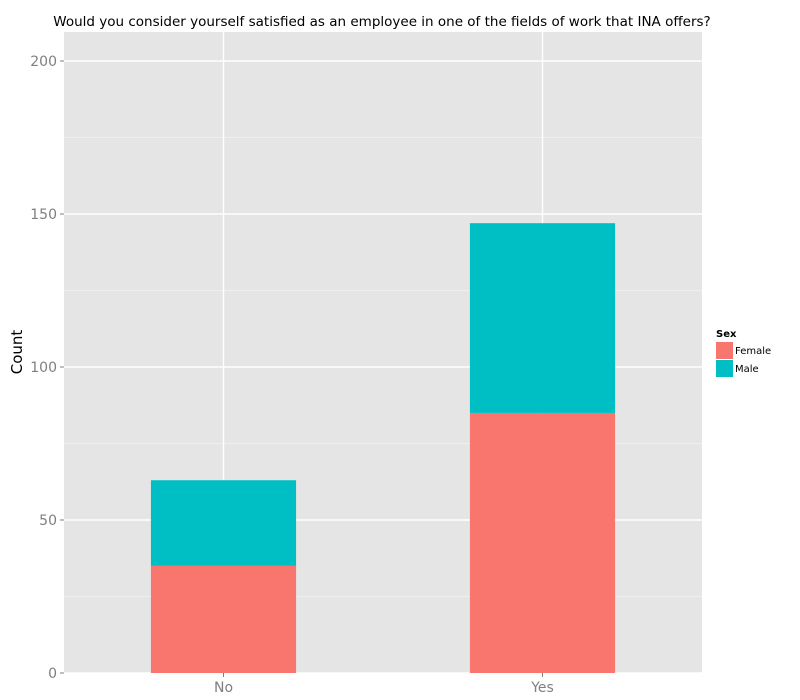 Image resolution: width=800 pixels, height=700 pixels. Describe the element at coordinates (43, 215) in the screenshot. I see `y-tick-label: 150` at that location.